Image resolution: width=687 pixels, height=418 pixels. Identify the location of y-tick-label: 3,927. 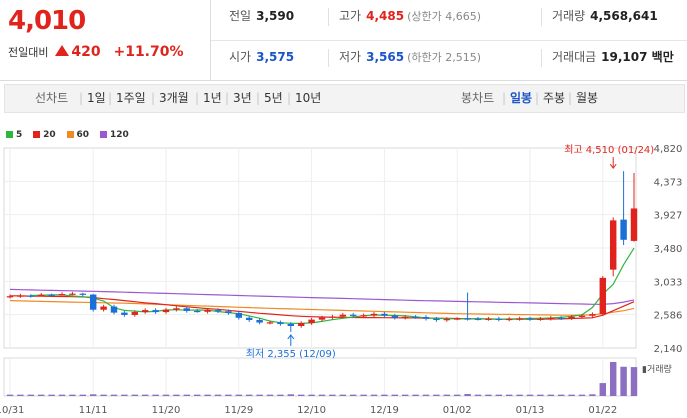
(668, 216).